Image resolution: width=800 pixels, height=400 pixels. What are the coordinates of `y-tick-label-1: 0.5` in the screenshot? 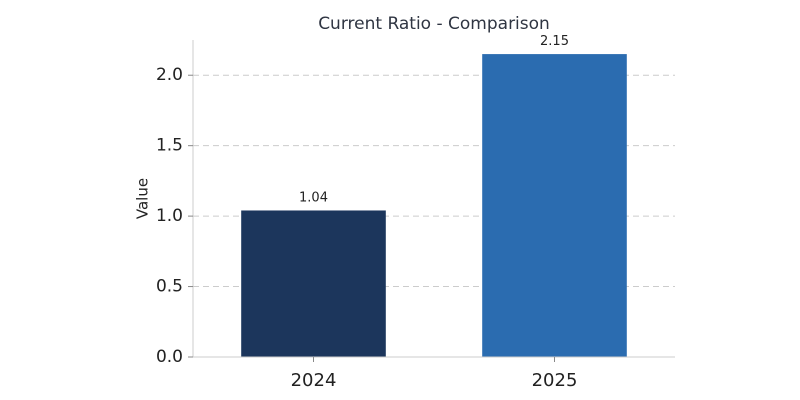 It's located at (169, 287).